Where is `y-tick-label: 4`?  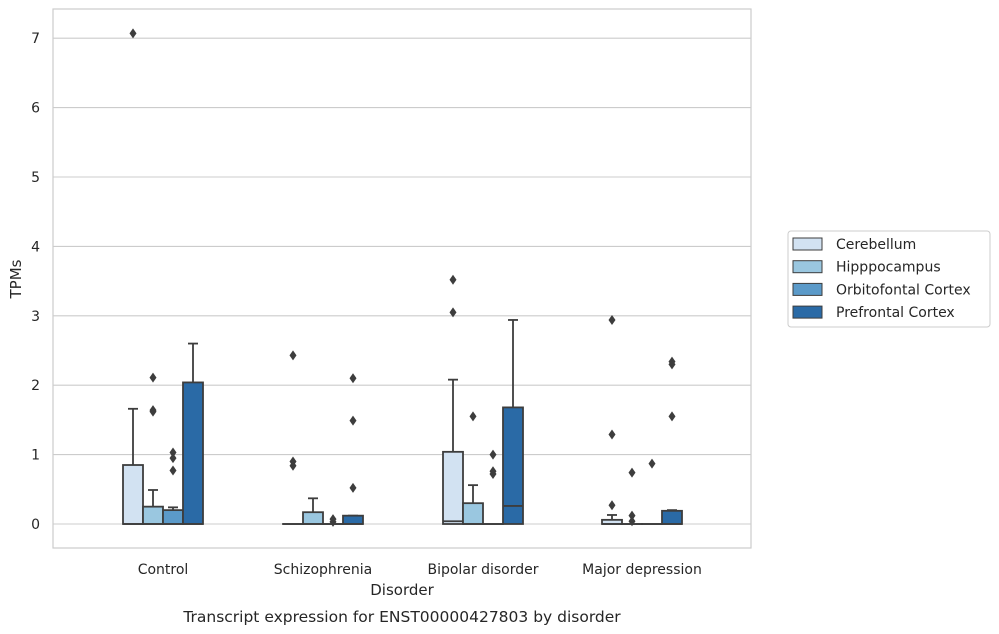
y-tick-label: 4 is located at coordinates (35, 247).